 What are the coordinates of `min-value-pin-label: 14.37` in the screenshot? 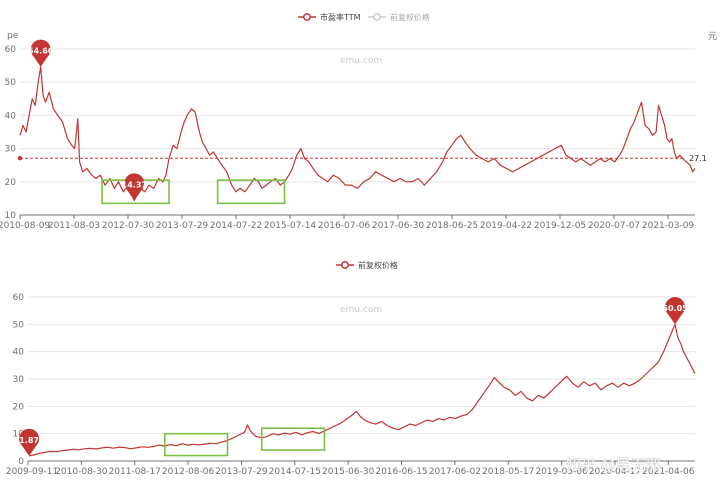 It's located at (134, 184).